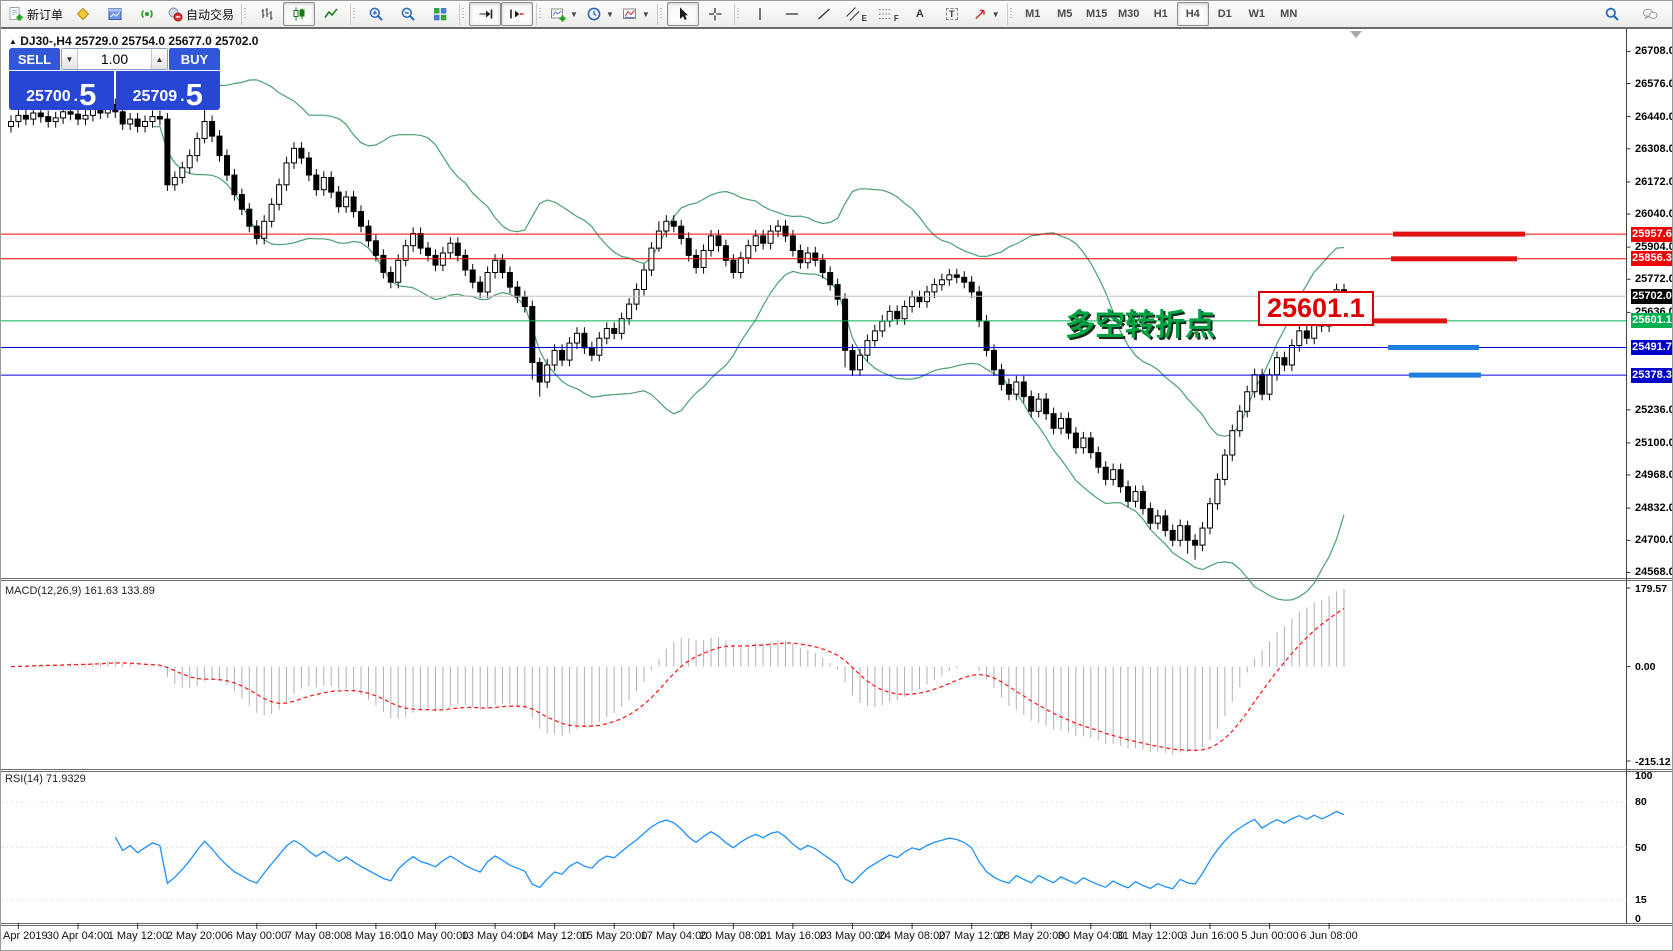 This screenshot has width=1673, height=951. I want to click on signals-icon, so click(147, 14).